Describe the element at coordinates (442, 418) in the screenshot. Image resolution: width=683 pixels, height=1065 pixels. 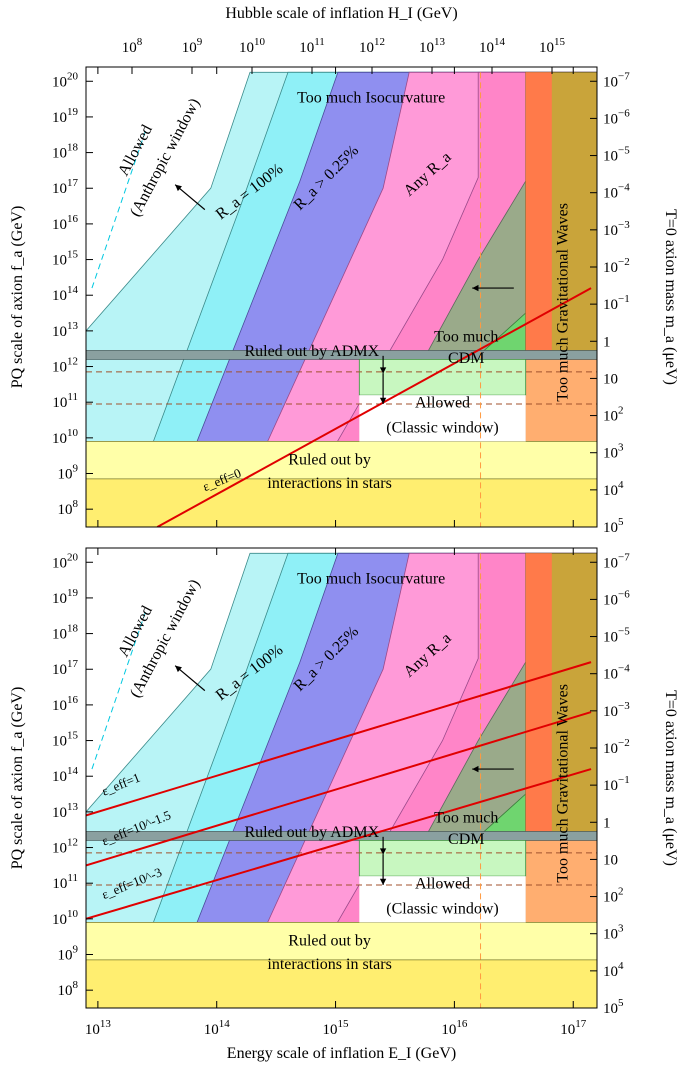
I see `classic-window` at that location.